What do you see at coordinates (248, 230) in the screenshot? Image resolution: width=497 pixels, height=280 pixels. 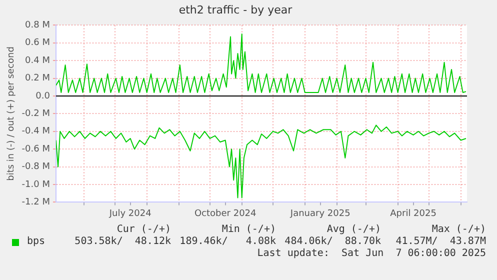 I see `text: Min (-/+)` at bounding box center [248, 230].